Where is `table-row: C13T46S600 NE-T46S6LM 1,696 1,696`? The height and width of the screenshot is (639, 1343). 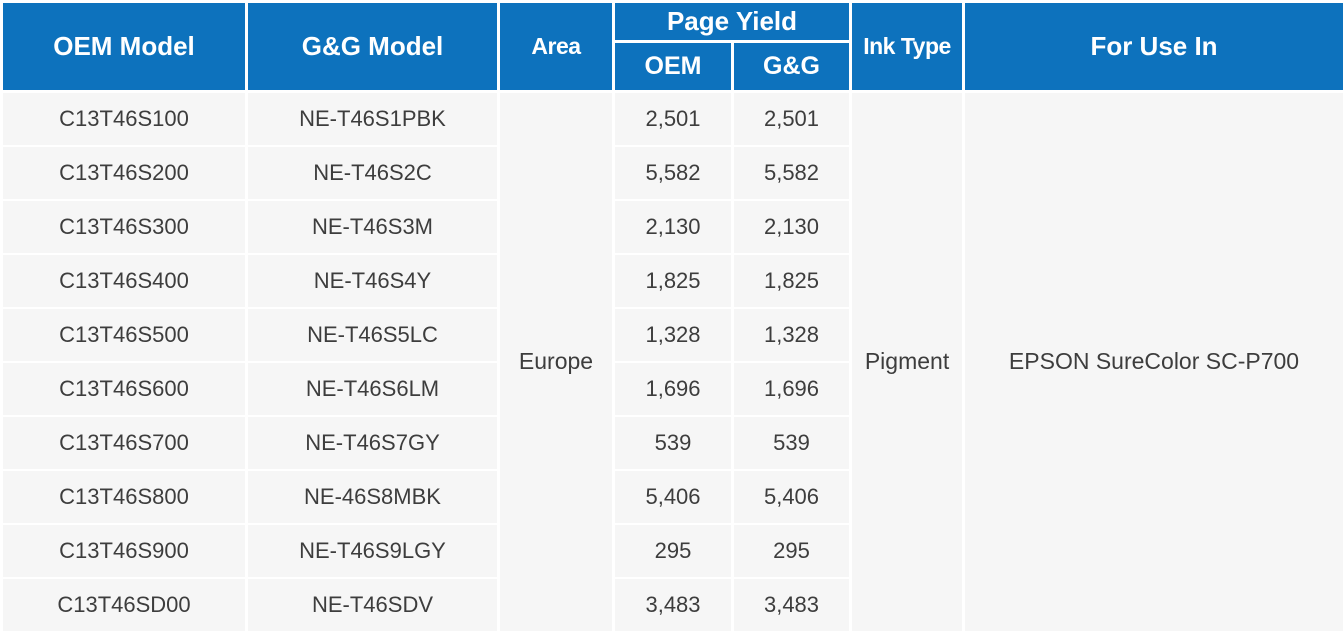 table-row: C13T46S600 NE-T46S6LM 1,696 1,696 is located at coordinates (671, 388).